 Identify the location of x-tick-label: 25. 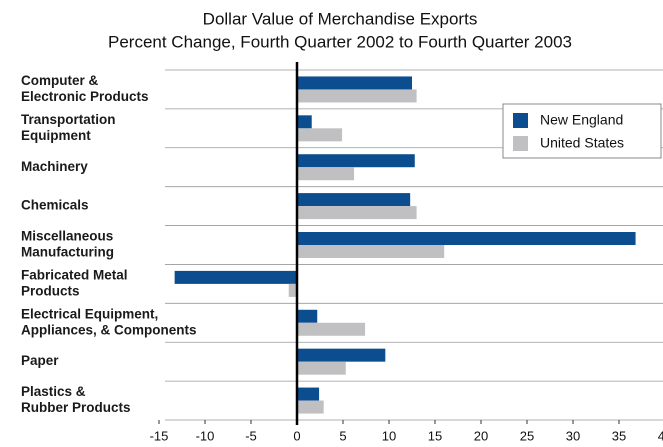
(527, 435).